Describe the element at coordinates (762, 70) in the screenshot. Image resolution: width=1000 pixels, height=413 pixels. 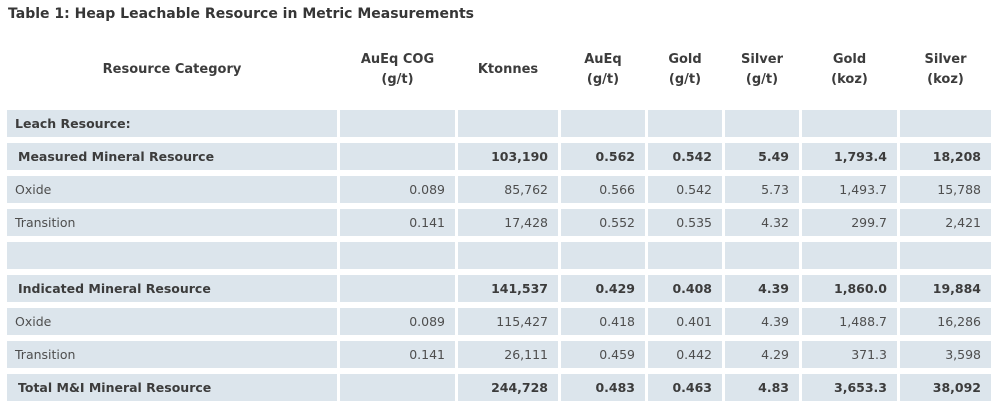
I see `column-header-silver-gt: Silver (g/t)` at that location.